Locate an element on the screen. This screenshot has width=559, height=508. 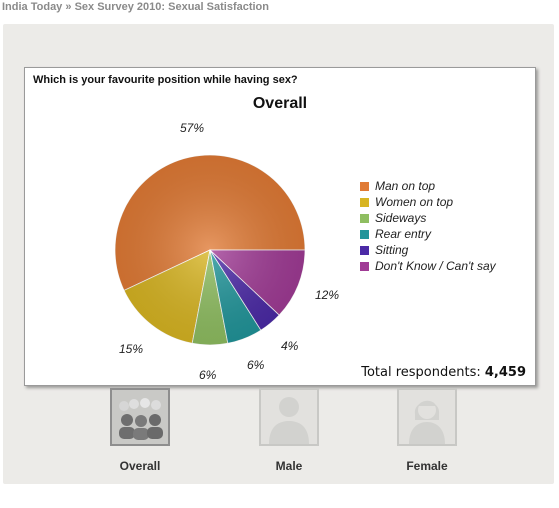
tab-male: Male is located at coordinates (289, 430).